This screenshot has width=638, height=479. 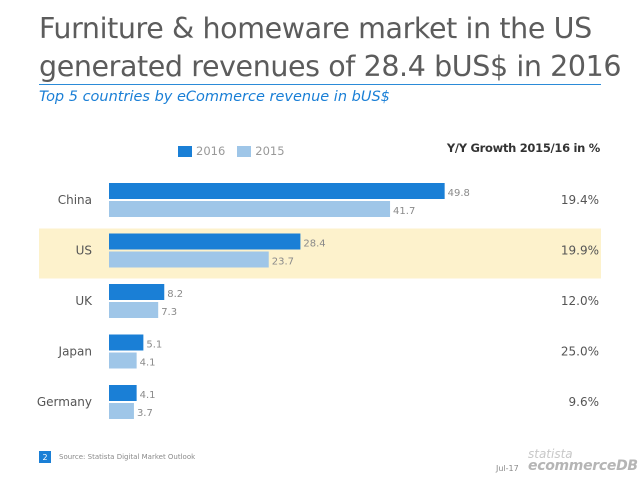 I want to click on value-label-2015-germany: 3.7, so click(x=145, y=413).